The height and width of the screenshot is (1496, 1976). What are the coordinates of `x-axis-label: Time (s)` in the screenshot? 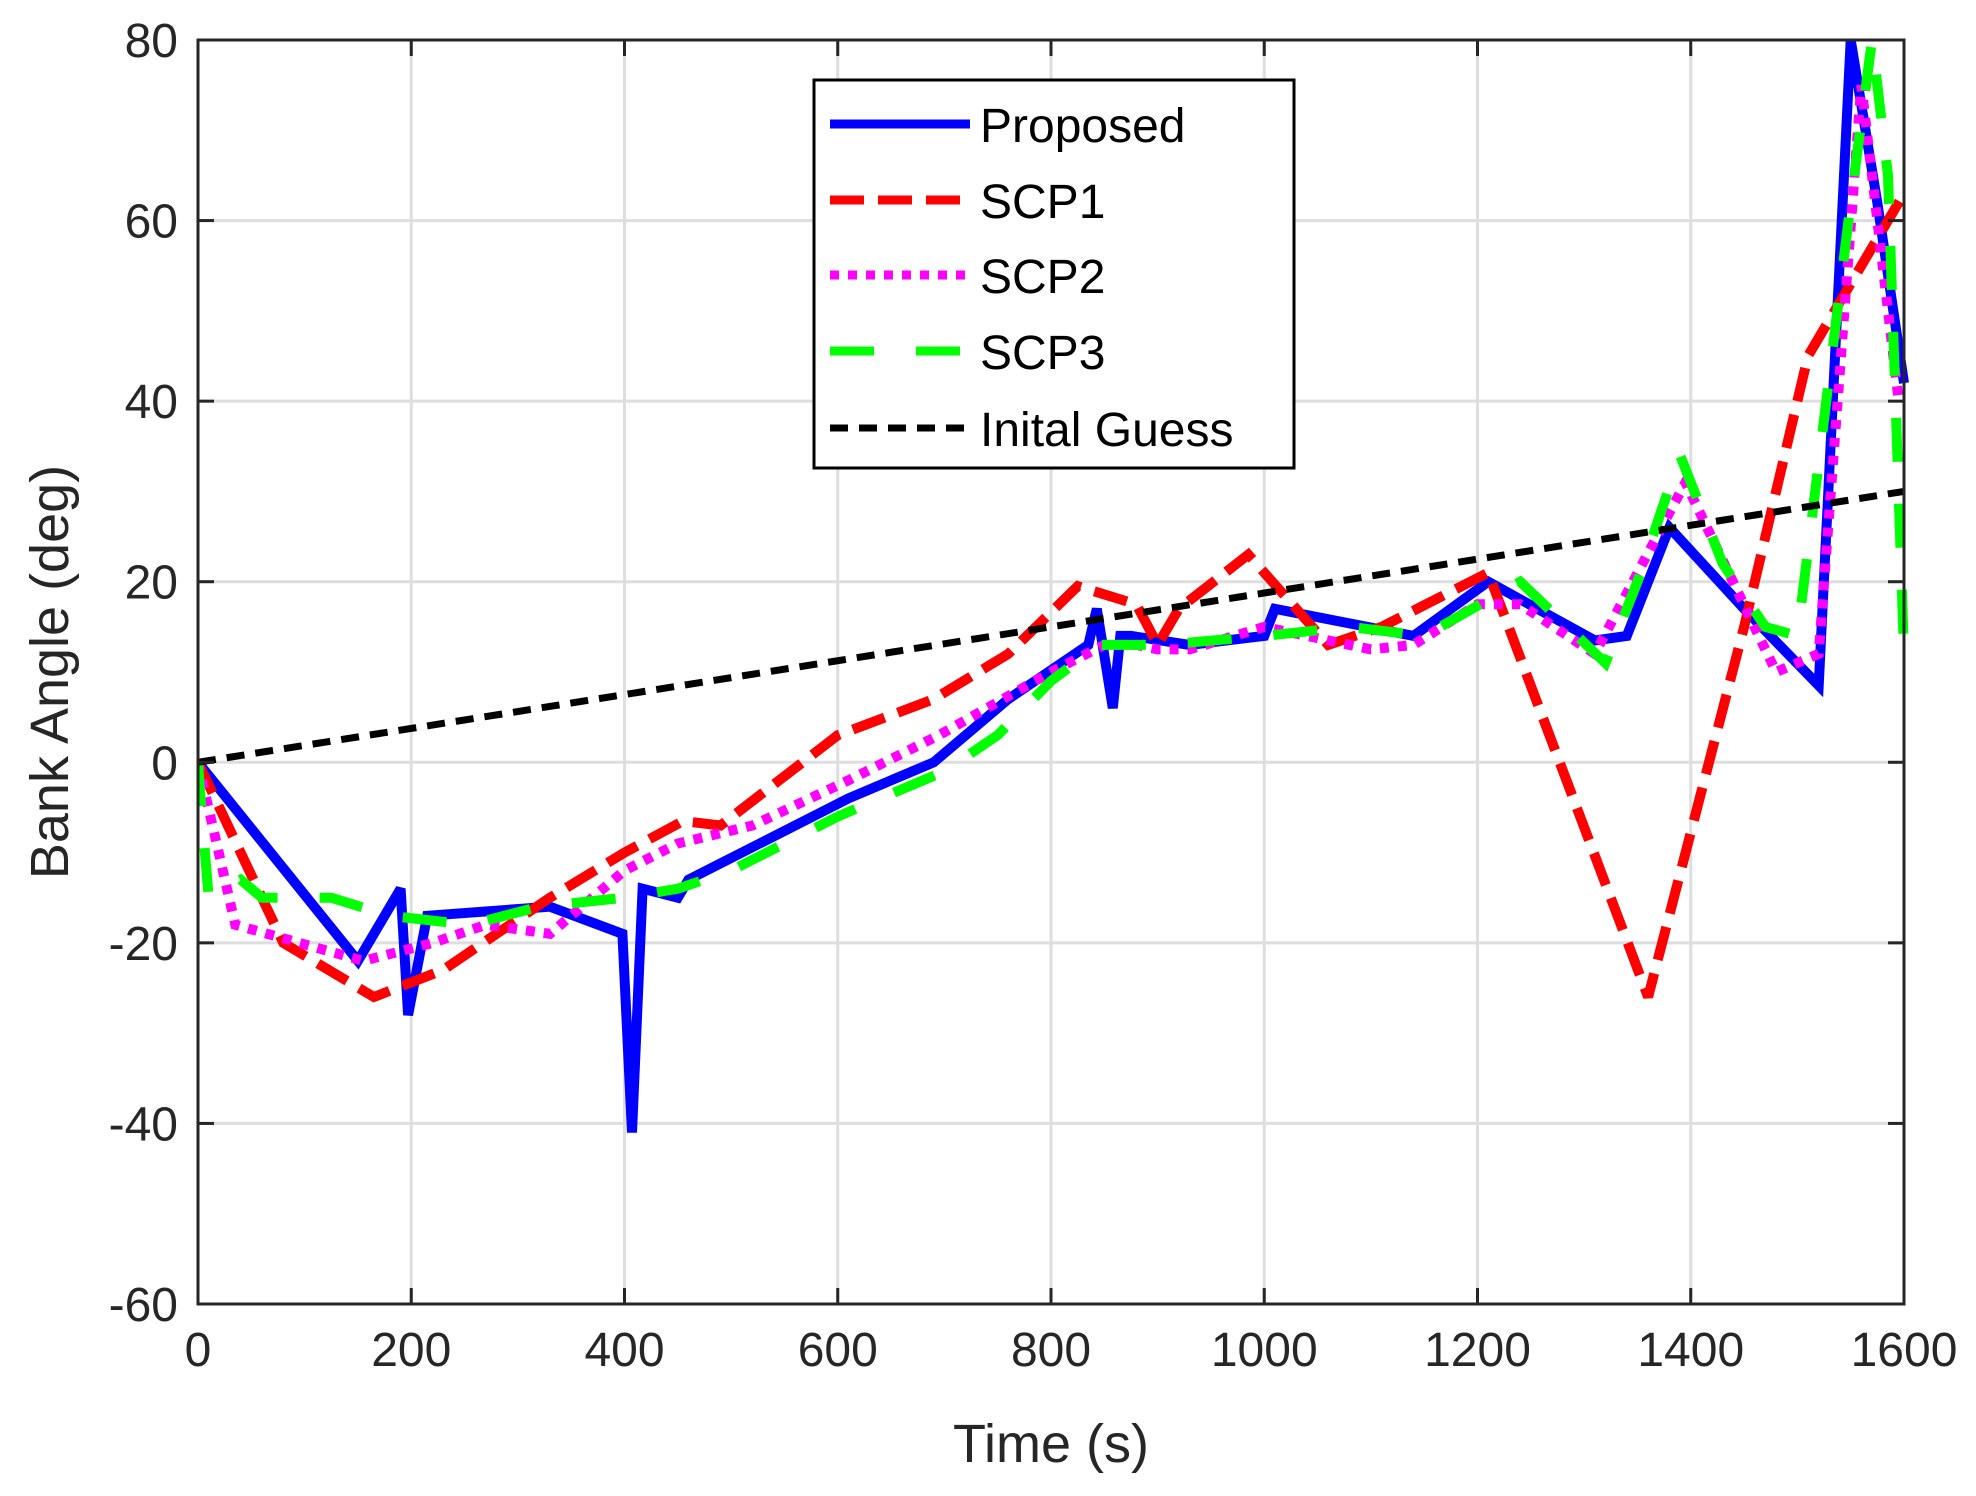 It's located at (1051, 1444).